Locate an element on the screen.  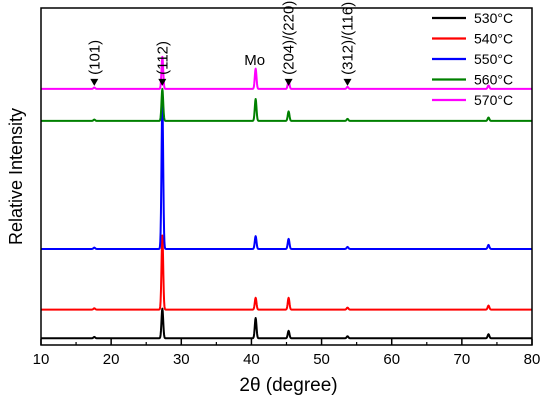
x-tick-label-2: 30 is located at coordinates (181, 359).